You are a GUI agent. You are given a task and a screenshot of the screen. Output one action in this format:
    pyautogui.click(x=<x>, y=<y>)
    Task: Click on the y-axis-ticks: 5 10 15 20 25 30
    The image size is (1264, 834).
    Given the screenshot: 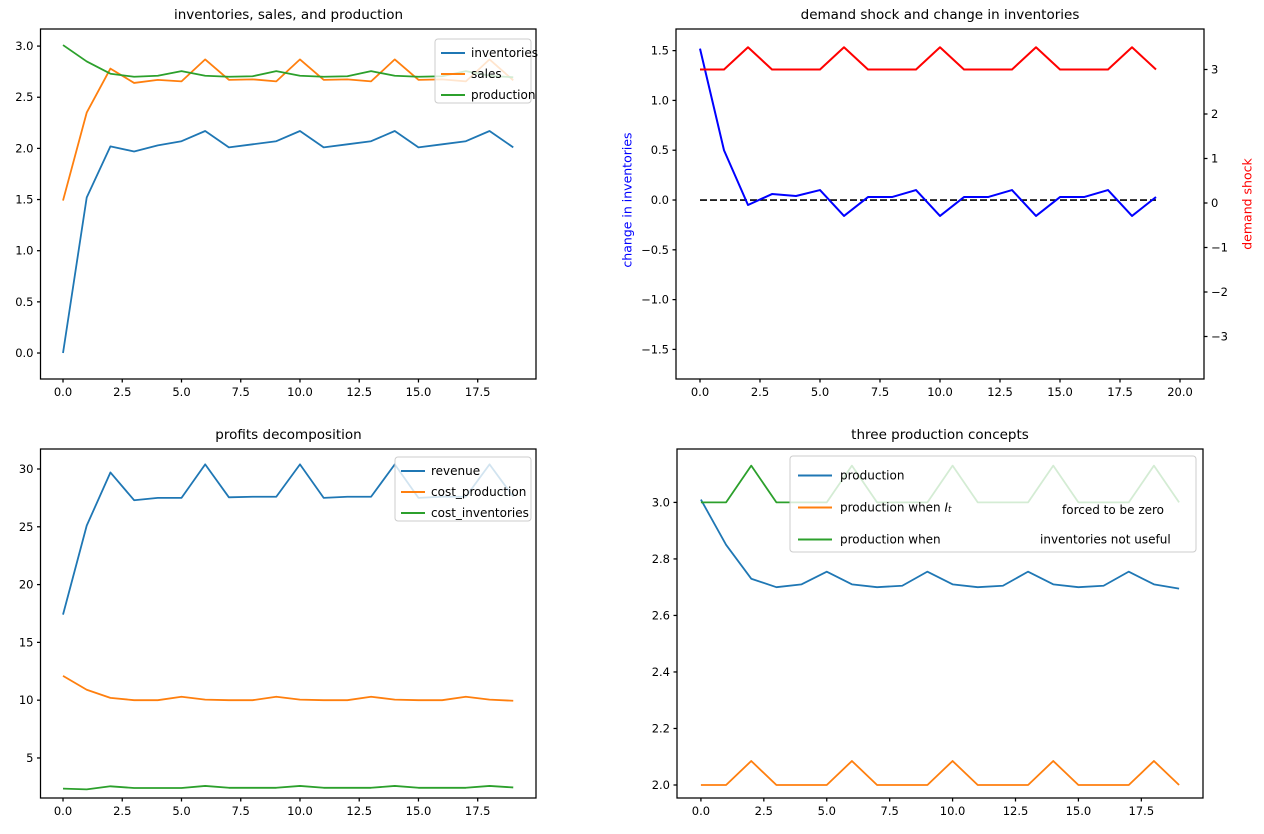 What is the action you would take?
    pyautogui.click(x=30, y=613)
    